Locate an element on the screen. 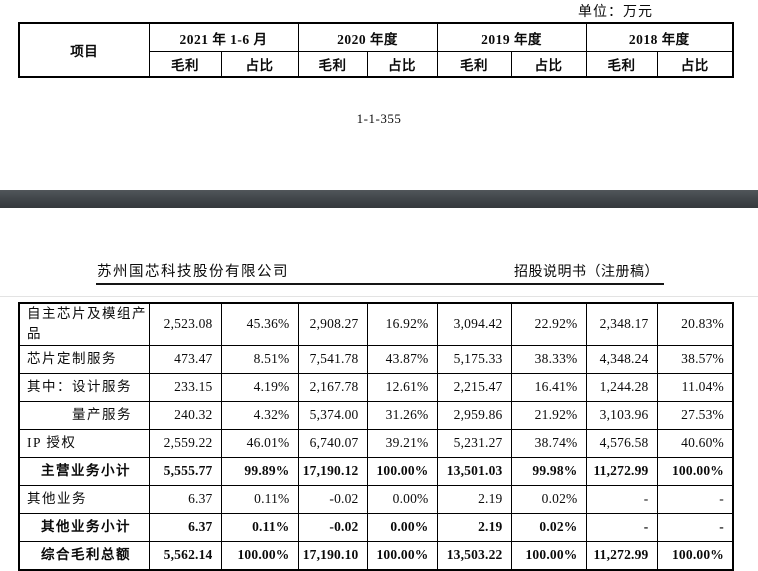 The width and height of the screenshot is (758, 571). cell-value: 17,190.10 is located at coordinates (332, 555).